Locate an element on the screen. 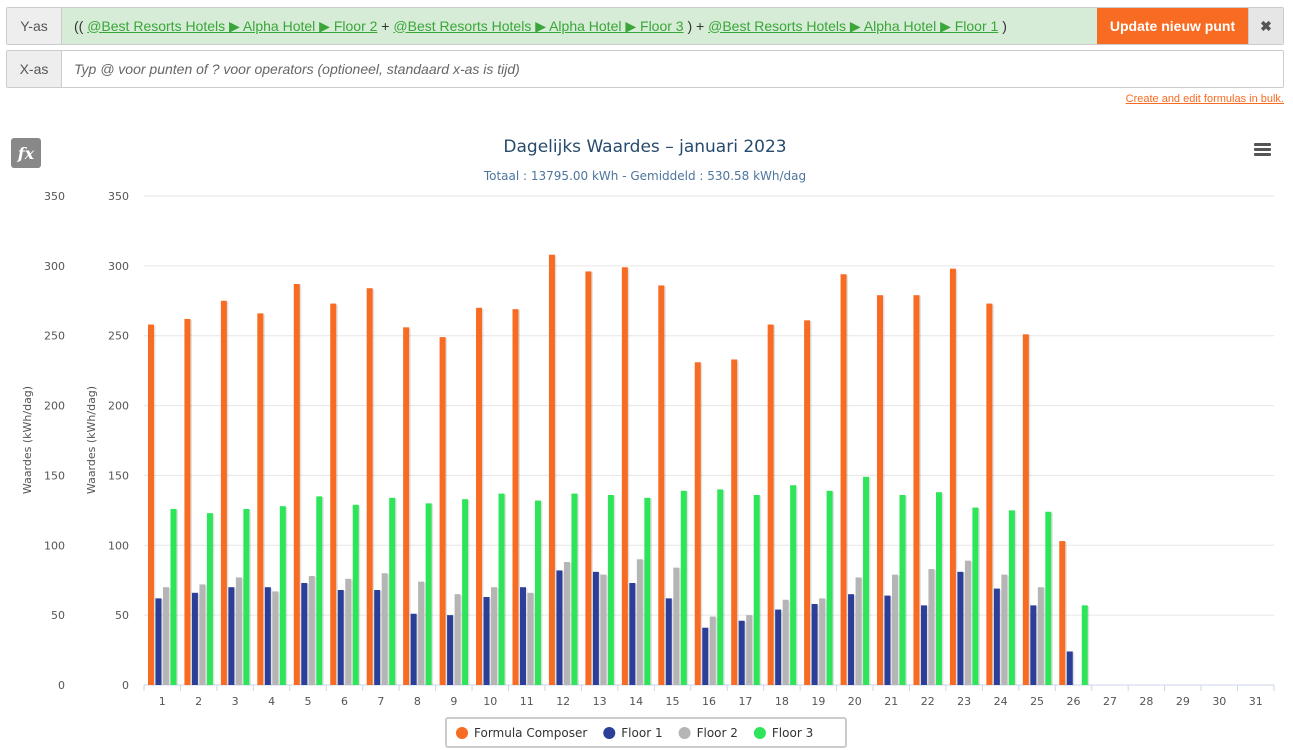 The image size is (1293, 750). x-tick-label: 16 is located at coordinates (709, 701).